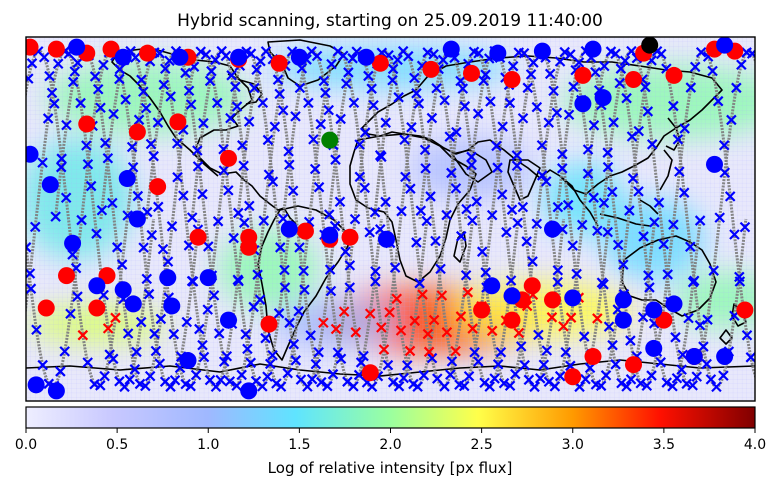  Describe the element at coordinates (650, 45) in the screenshot. I see `black-circle-marker` at that location.